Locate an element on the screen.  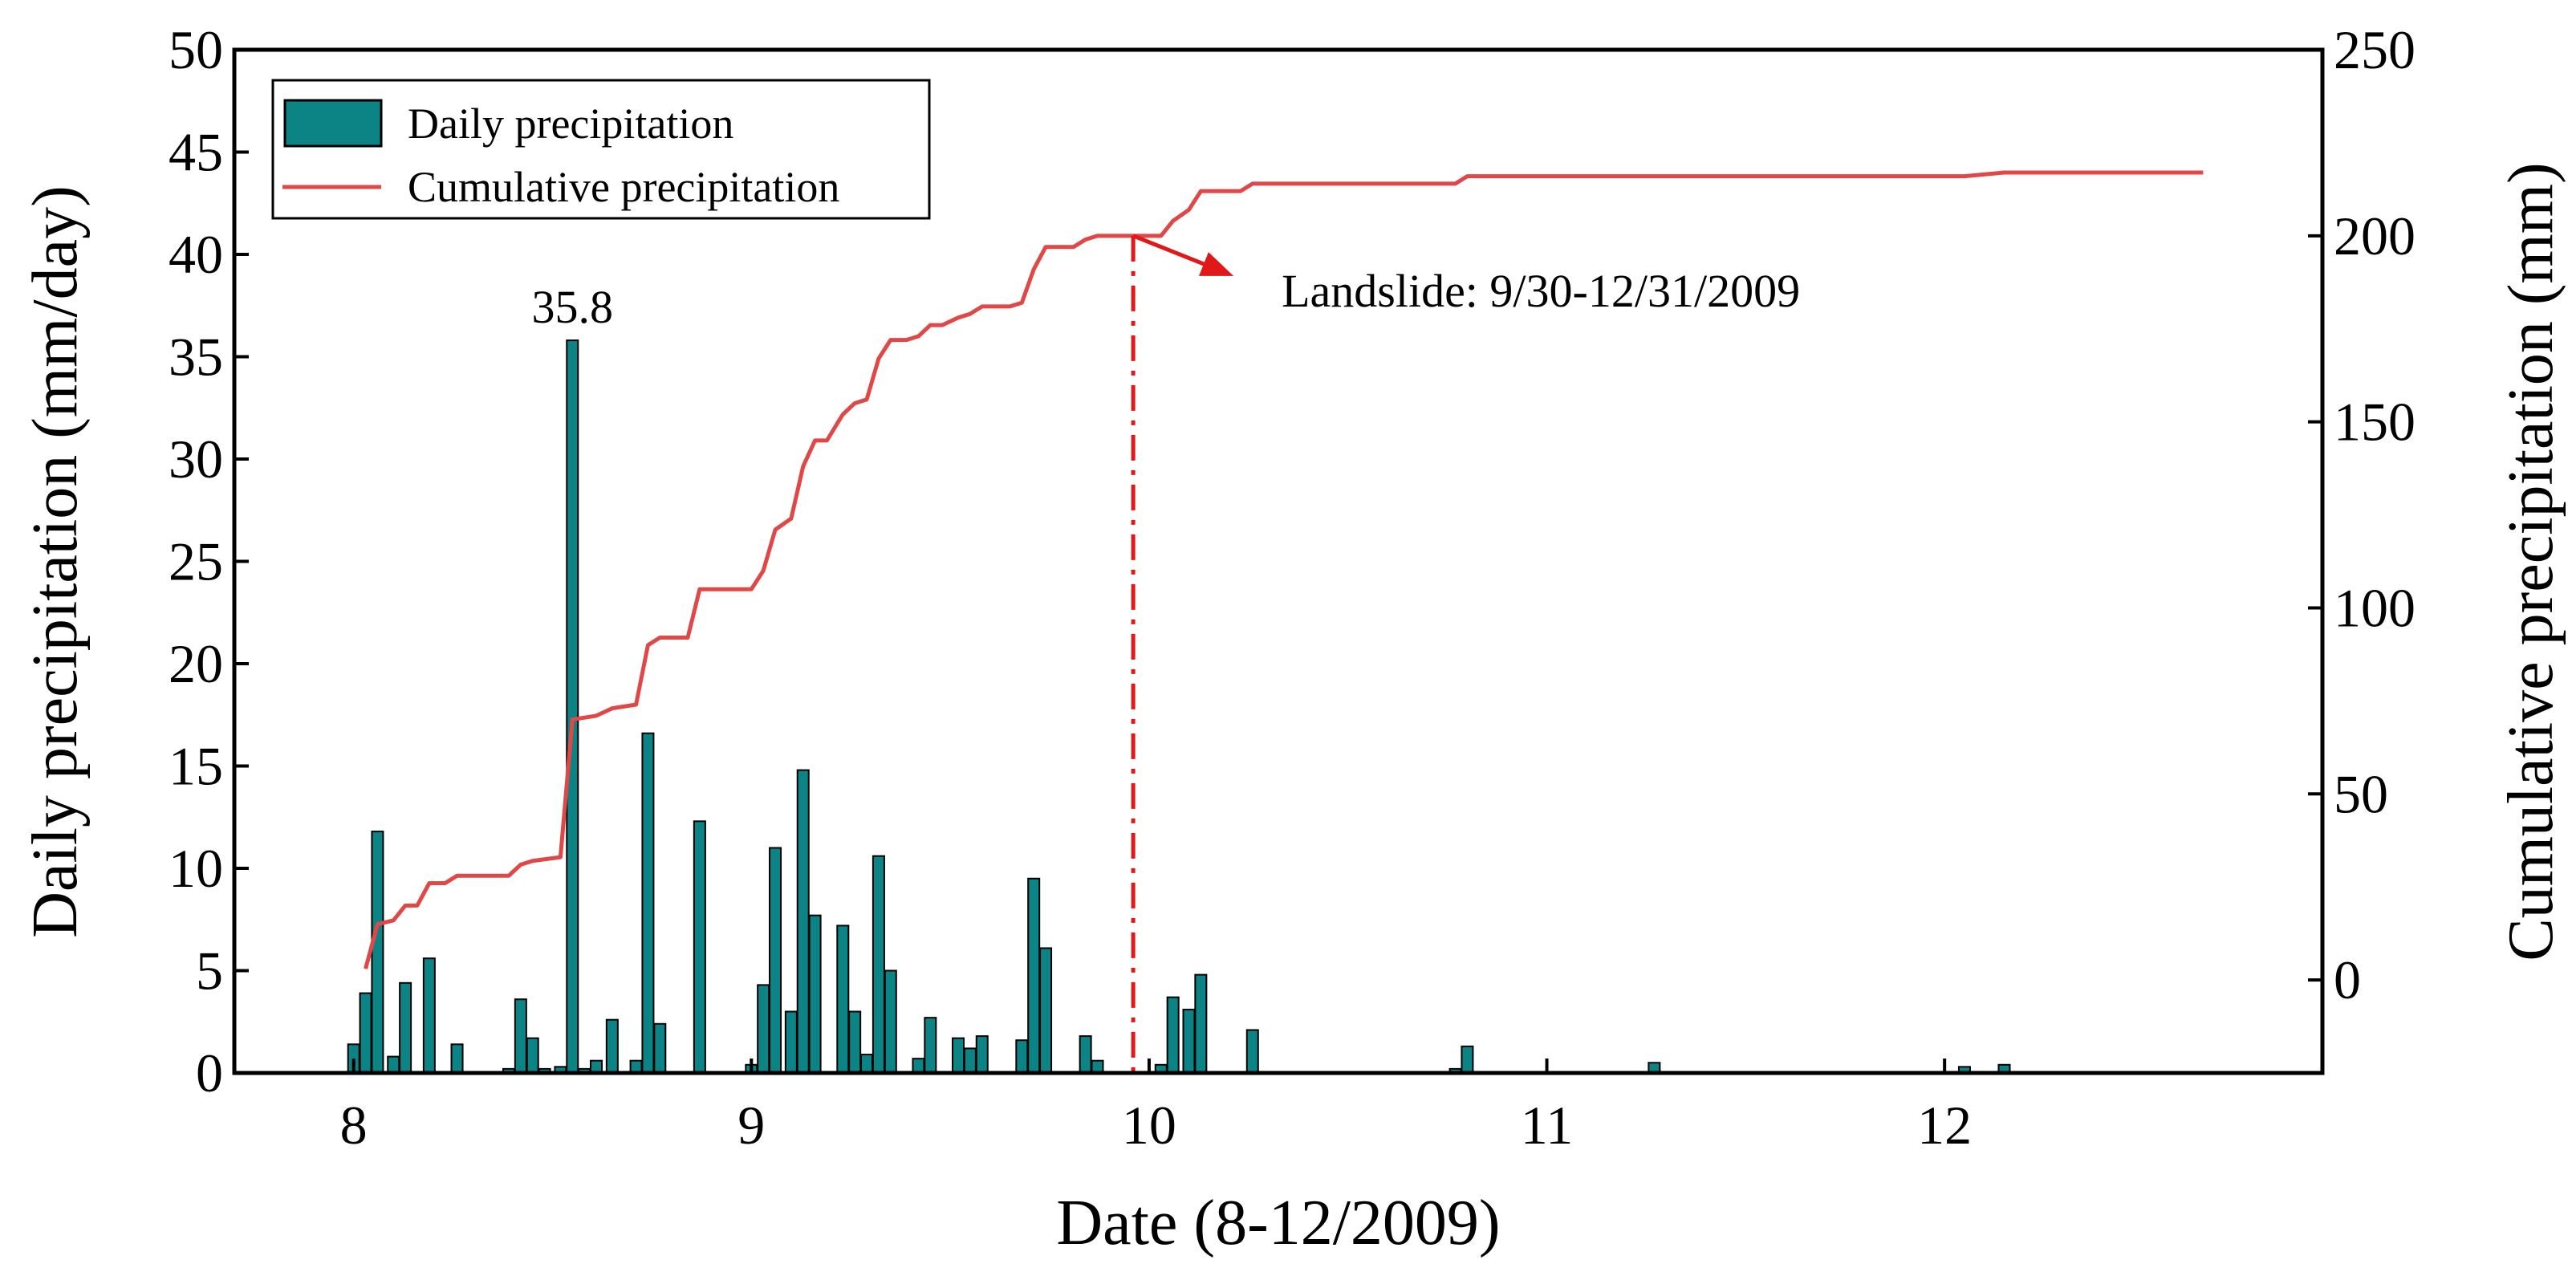
right-y-tick-label: 100 is located at coordinates (2375, 607).